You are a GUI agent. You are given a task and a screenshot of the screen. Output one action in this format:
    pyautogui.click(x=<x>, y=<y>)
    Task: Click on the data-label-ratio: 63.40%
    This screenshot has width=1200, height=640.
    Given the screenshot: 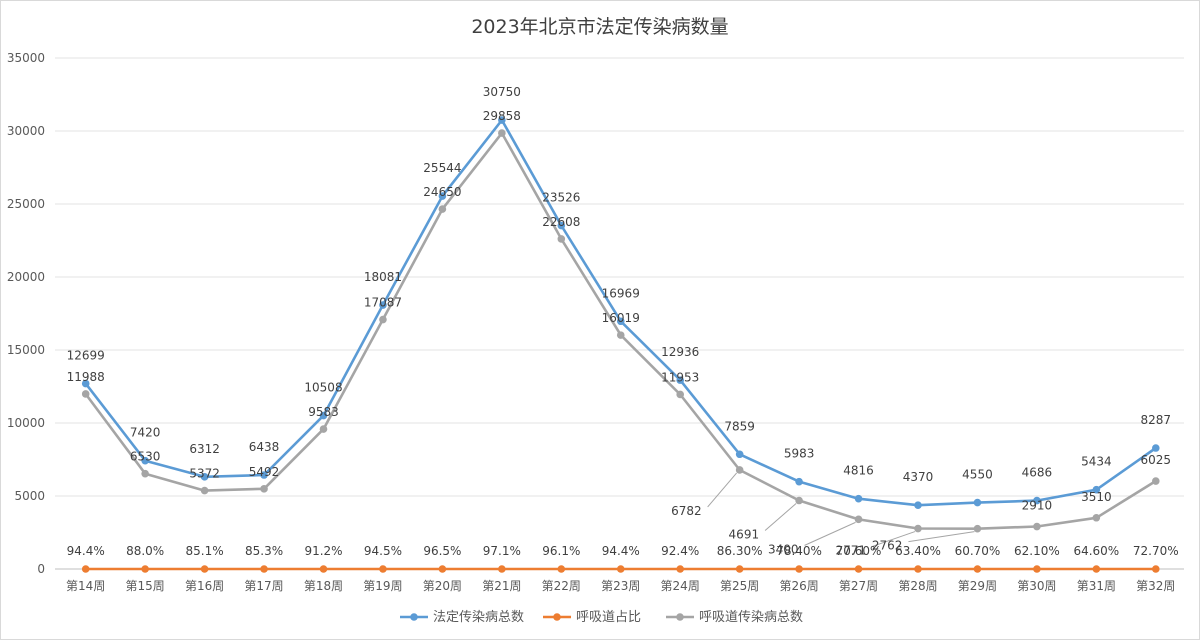 What is the action you would take?
    pyautogui.click(x=918, y=551)
    